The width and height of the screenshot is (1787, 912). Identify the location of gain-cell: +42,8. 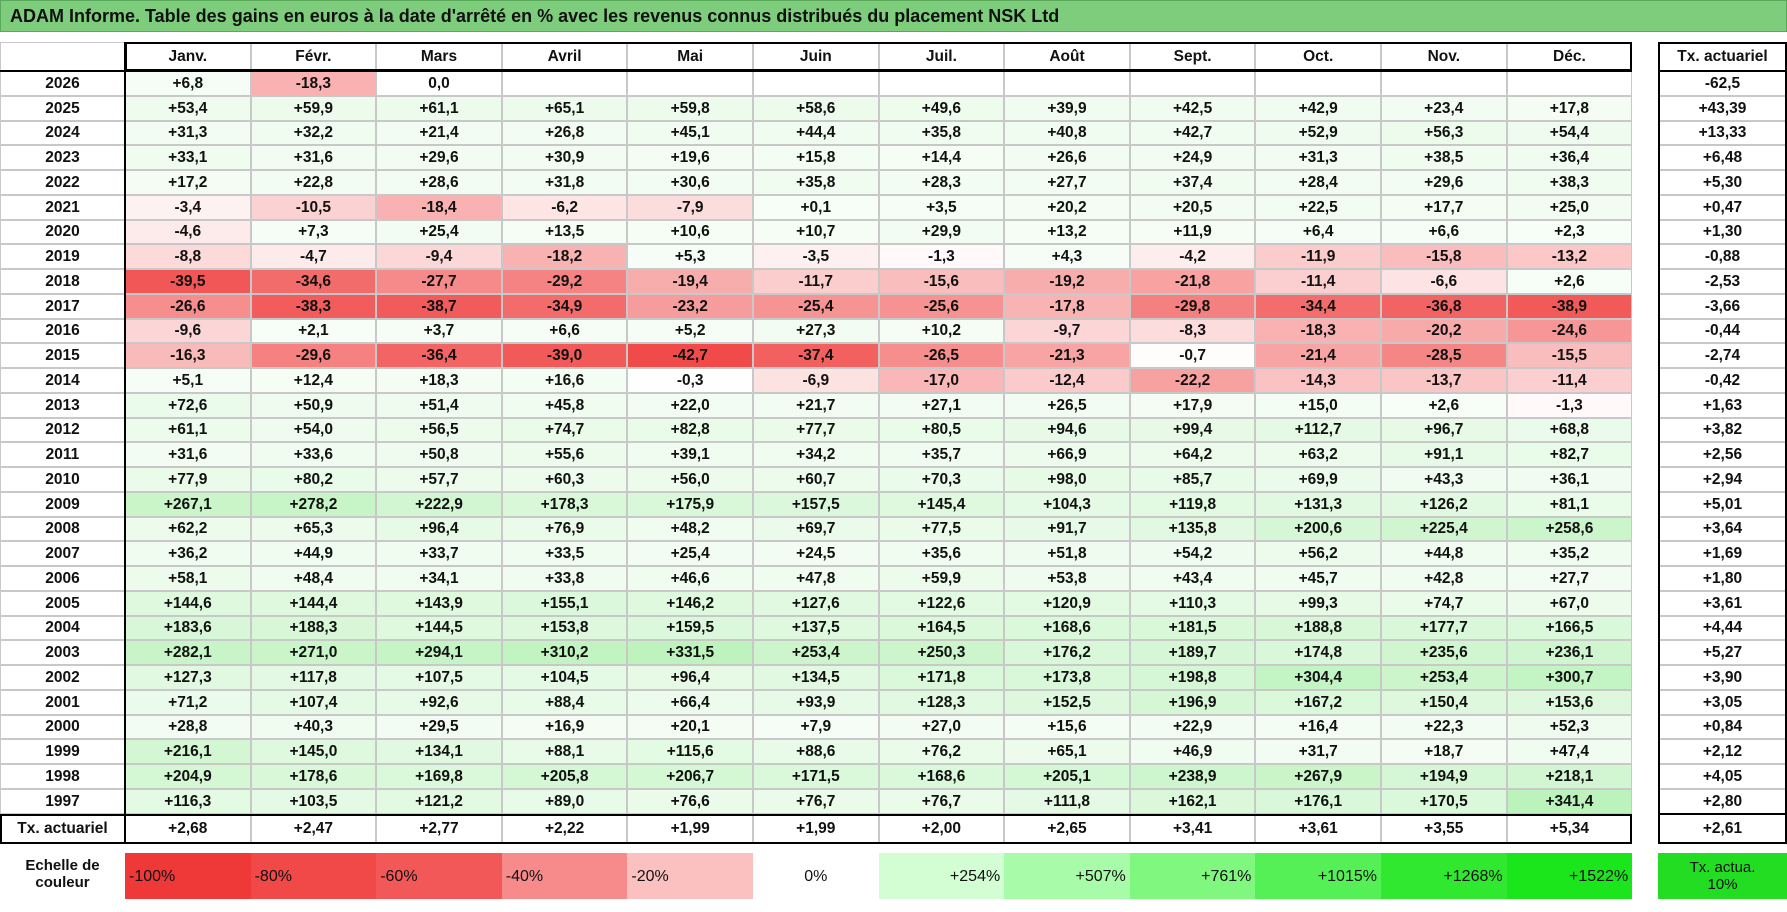
(1444, 578).